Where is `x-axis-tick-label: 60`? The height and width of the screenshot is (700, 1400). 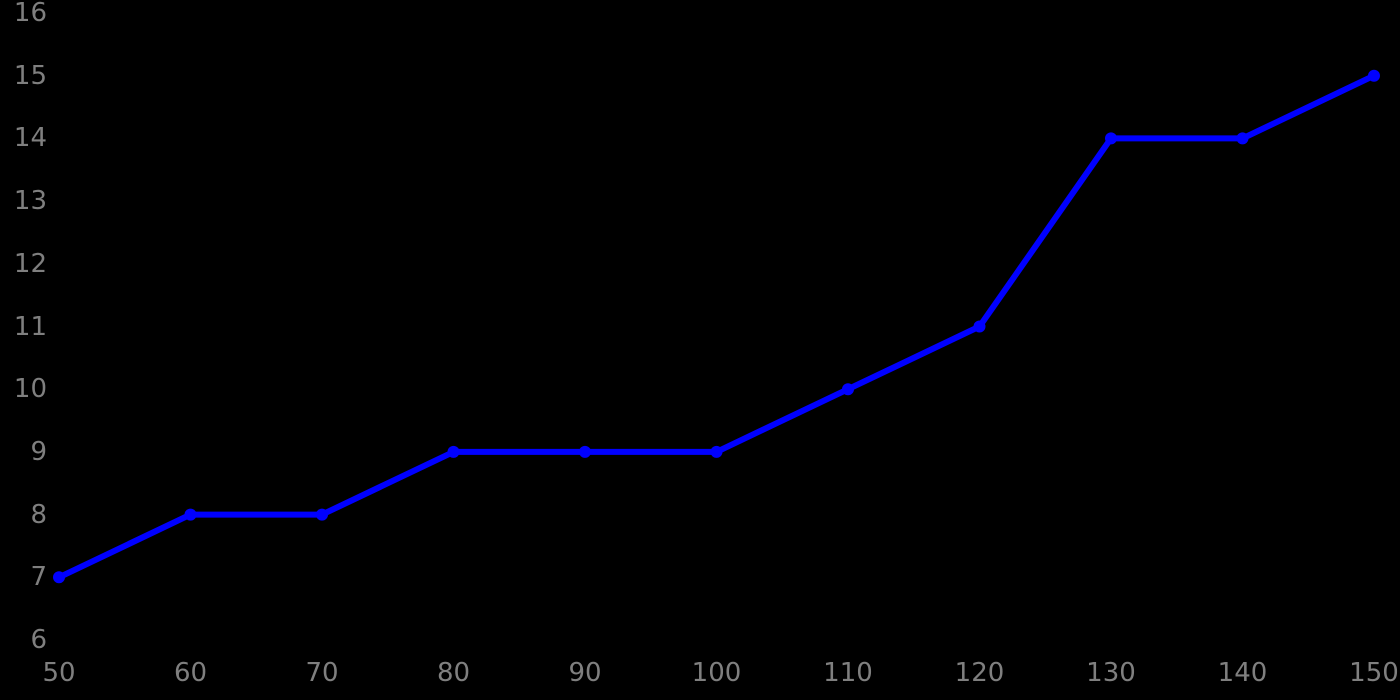 x-axis-tick-label: 60 is located at coordinates (190, 673).